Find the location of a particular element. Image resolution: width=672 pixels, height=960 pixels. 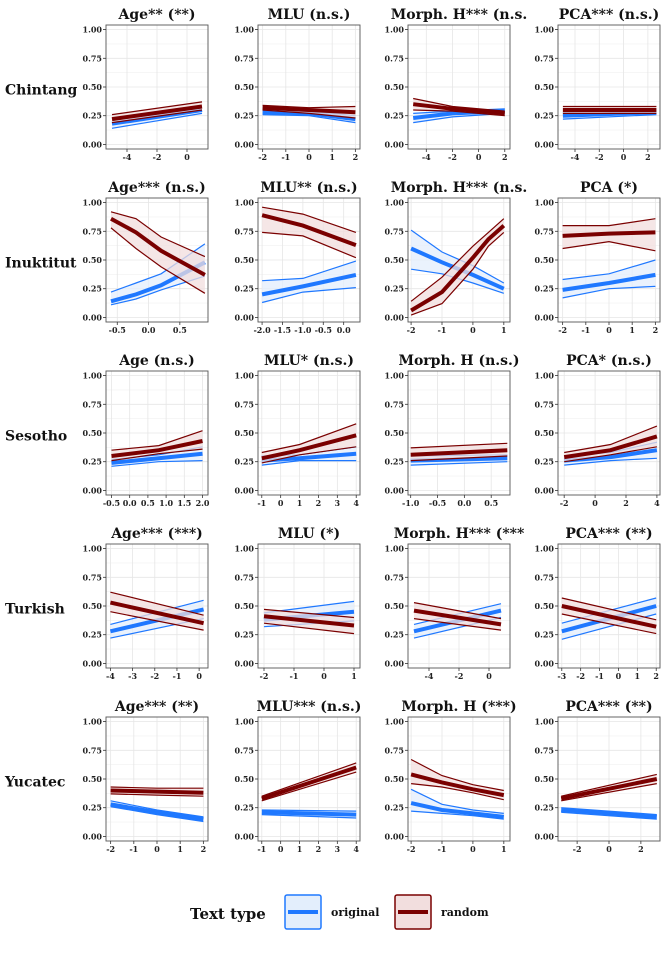

original-ci-band is located at coordinates (158, 274).